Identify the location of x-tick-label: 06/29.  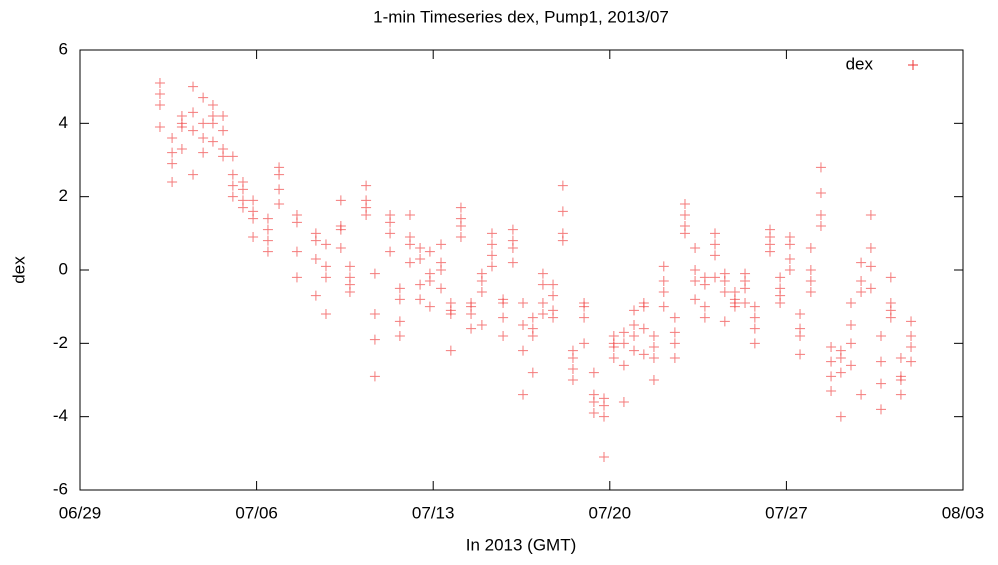
(80, 512).